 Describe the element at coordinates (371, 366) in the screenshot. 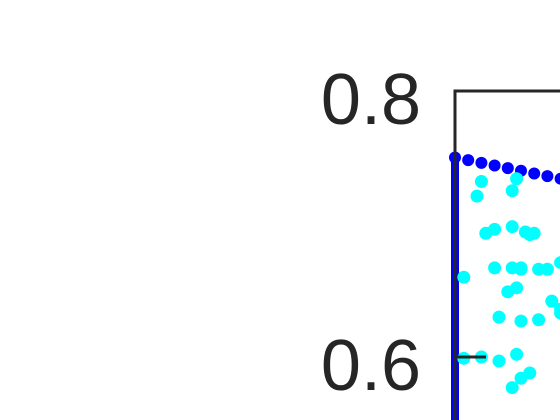

I see `y-tick-label-0.6: 0.6` at that location.